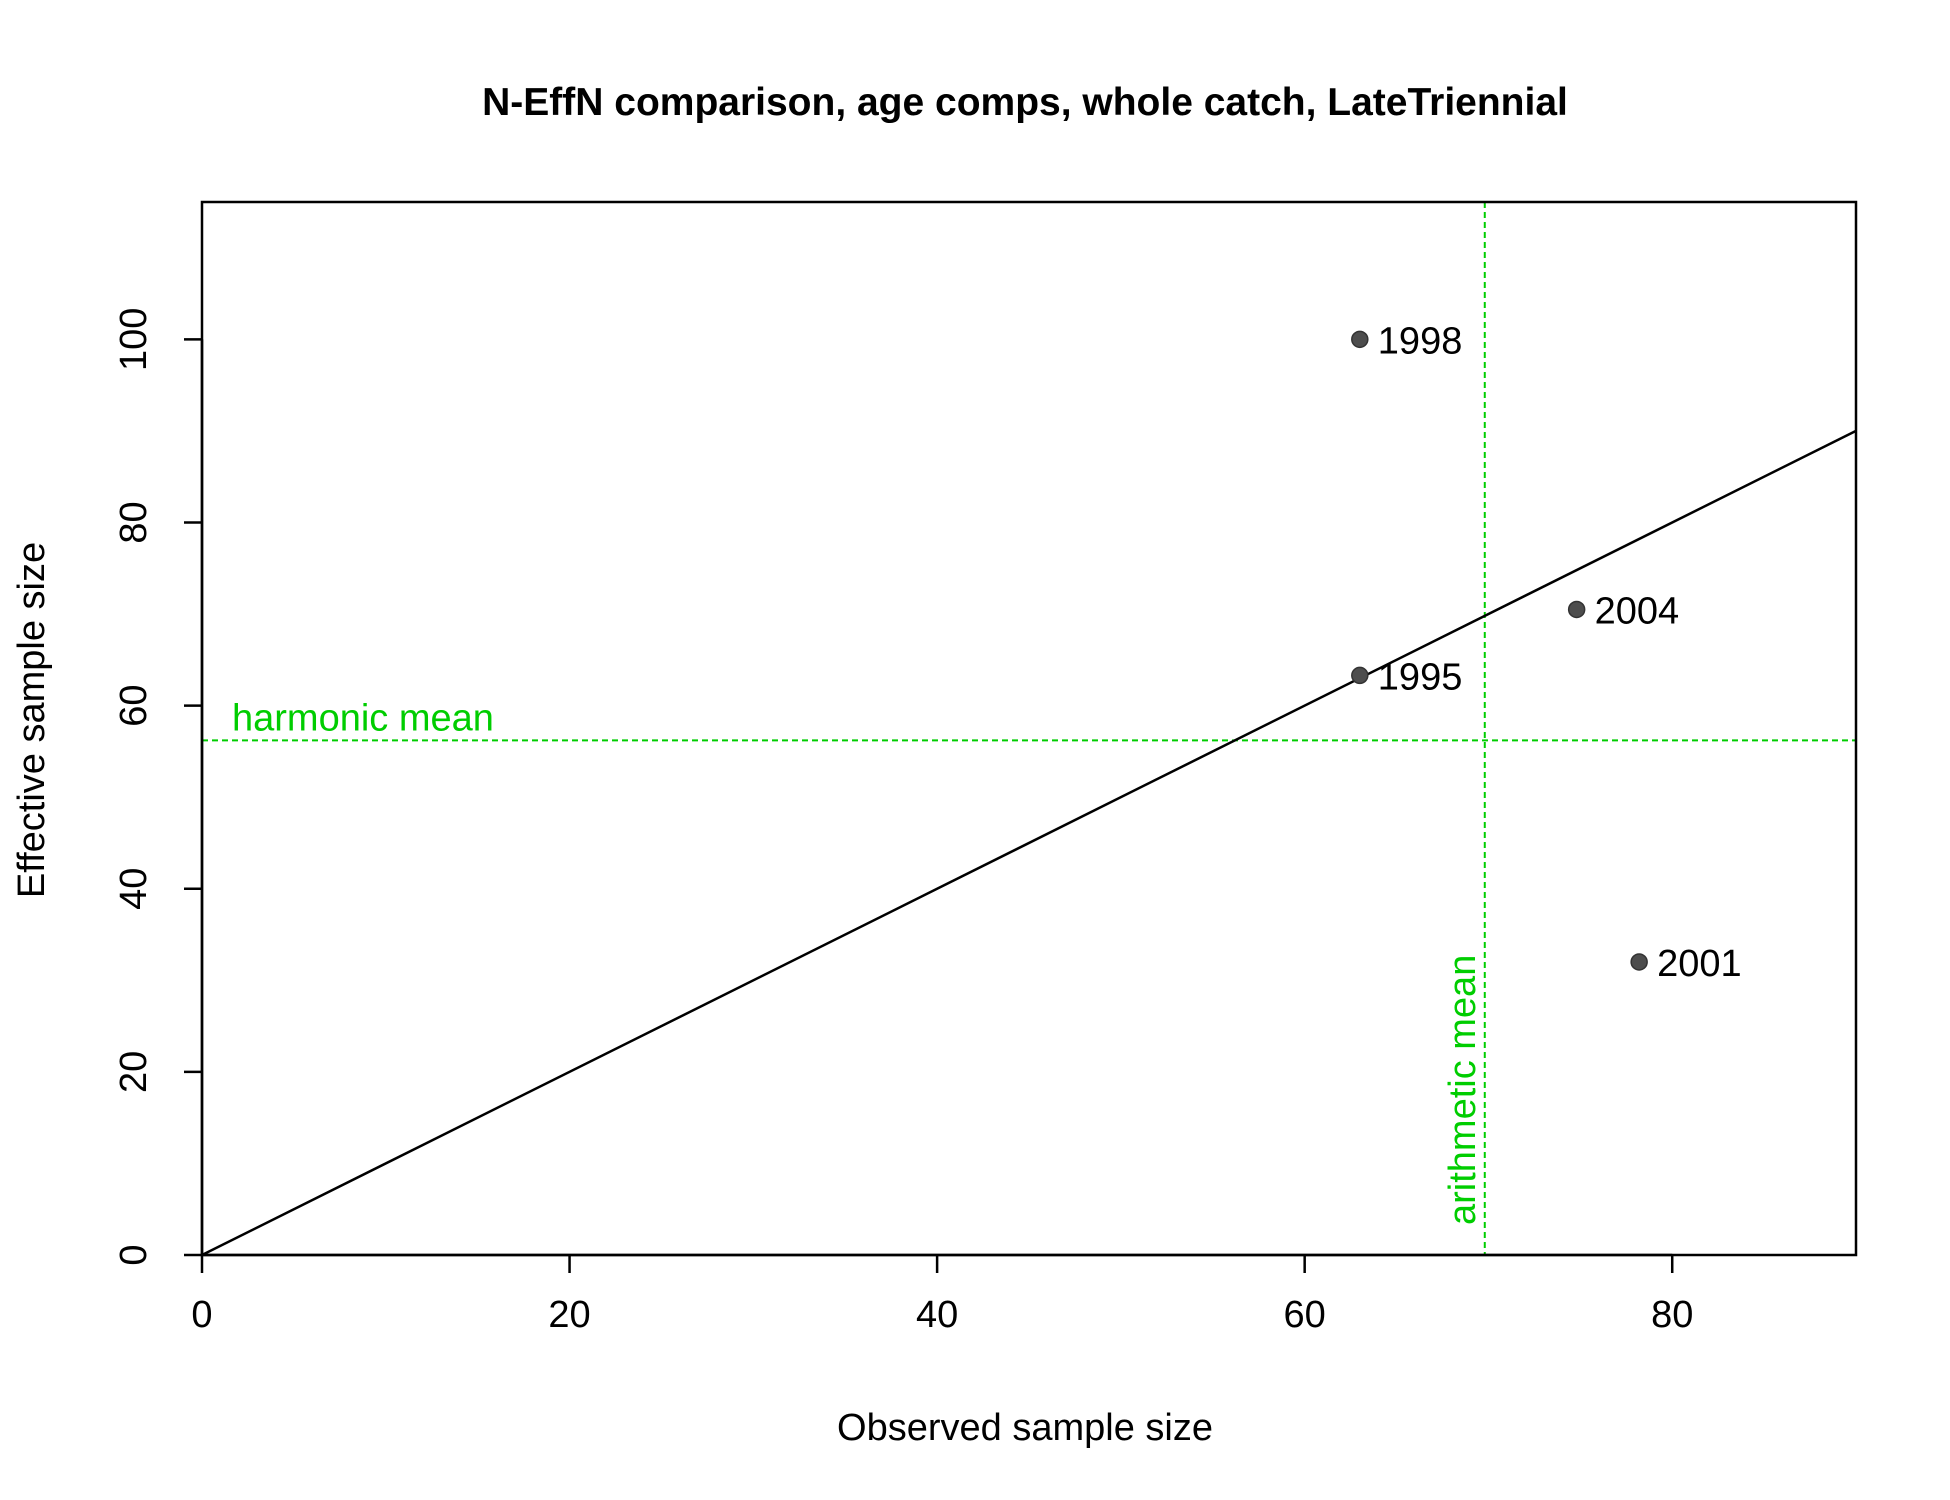 The image size is (1950, 1500). Describe the element at coordinates (1360, 339) in the screenshot. I see `data-point-1998` at that location.